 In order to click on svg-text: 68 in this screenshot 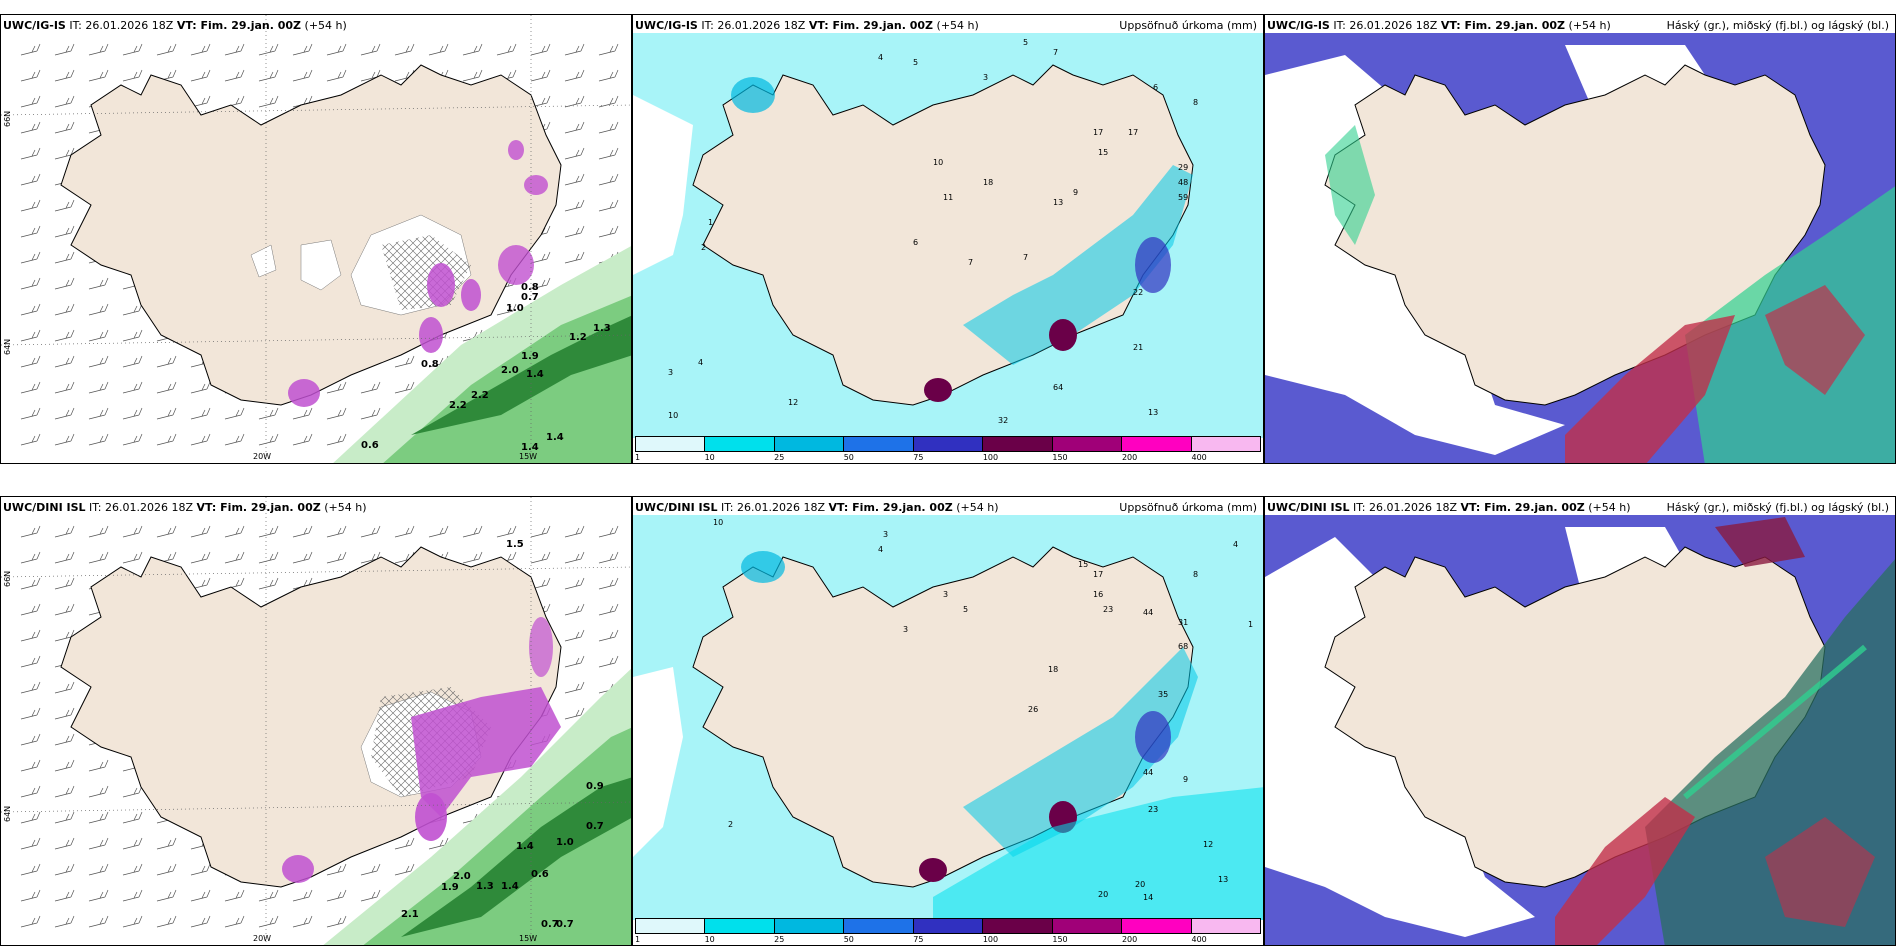, I will do `click(1183, 646)`.